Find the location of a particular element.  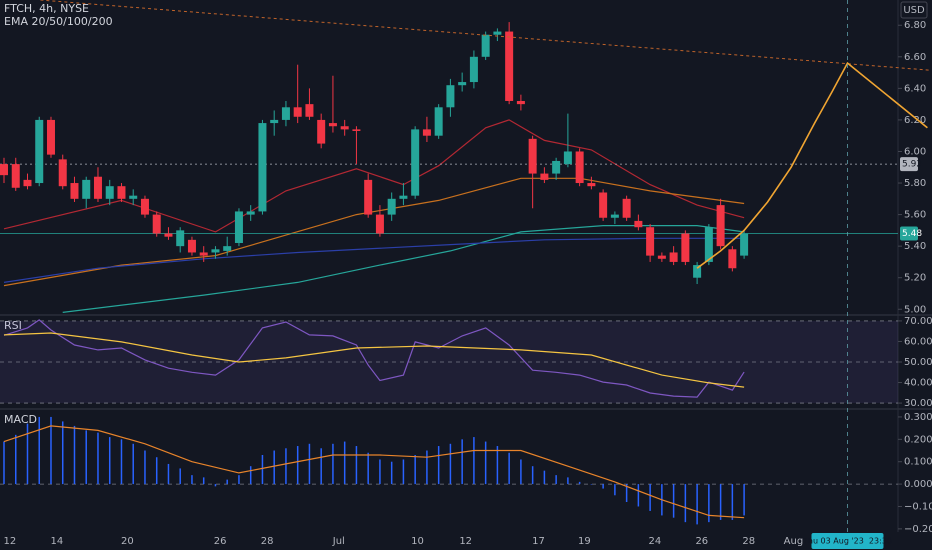

trend-line is located at coordinates (485, 35).